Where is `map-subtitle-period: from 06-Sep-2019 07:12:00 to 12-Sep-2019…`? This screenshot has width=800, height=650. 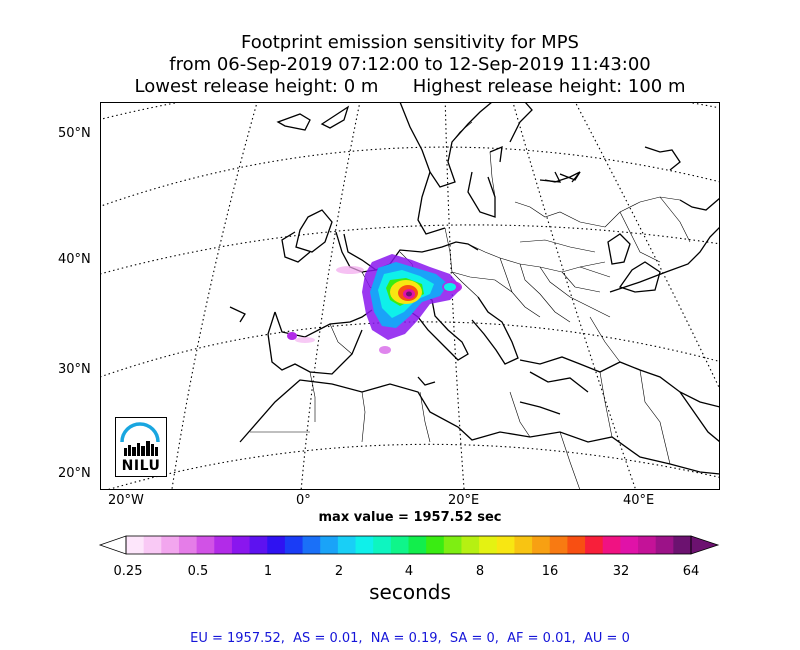 map-subtitle-period: from 06-Sep-2019 07:12:00 to 12-Sep-2019… is located at coordinates (410, 64).